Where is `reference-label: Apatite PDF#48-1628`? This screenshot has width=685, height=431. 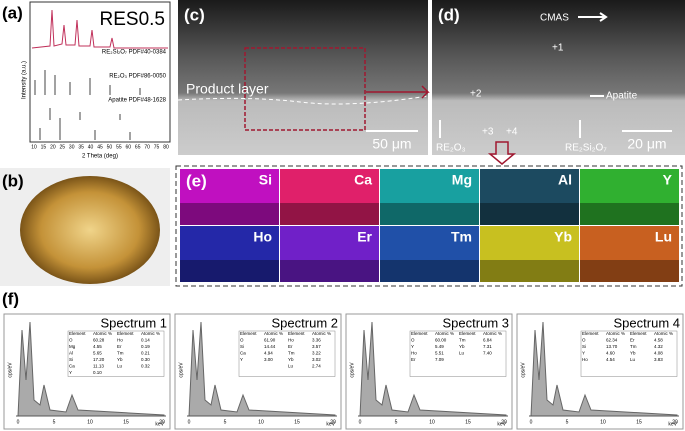
reference-label: Apatite PDF#48-1628 is located at coordinates (137, 101).